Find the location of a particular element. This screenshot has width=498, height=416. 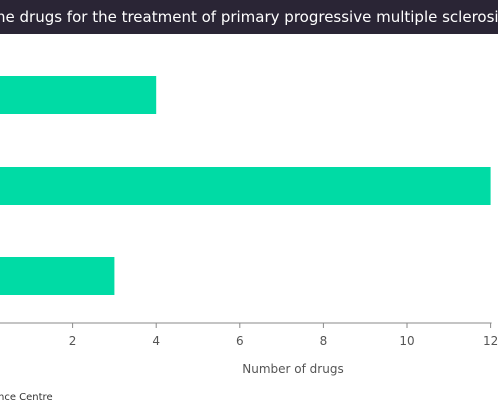

x-axis-ticks: 2 4 6 8 10 12 is located at coordinates (283, 335).